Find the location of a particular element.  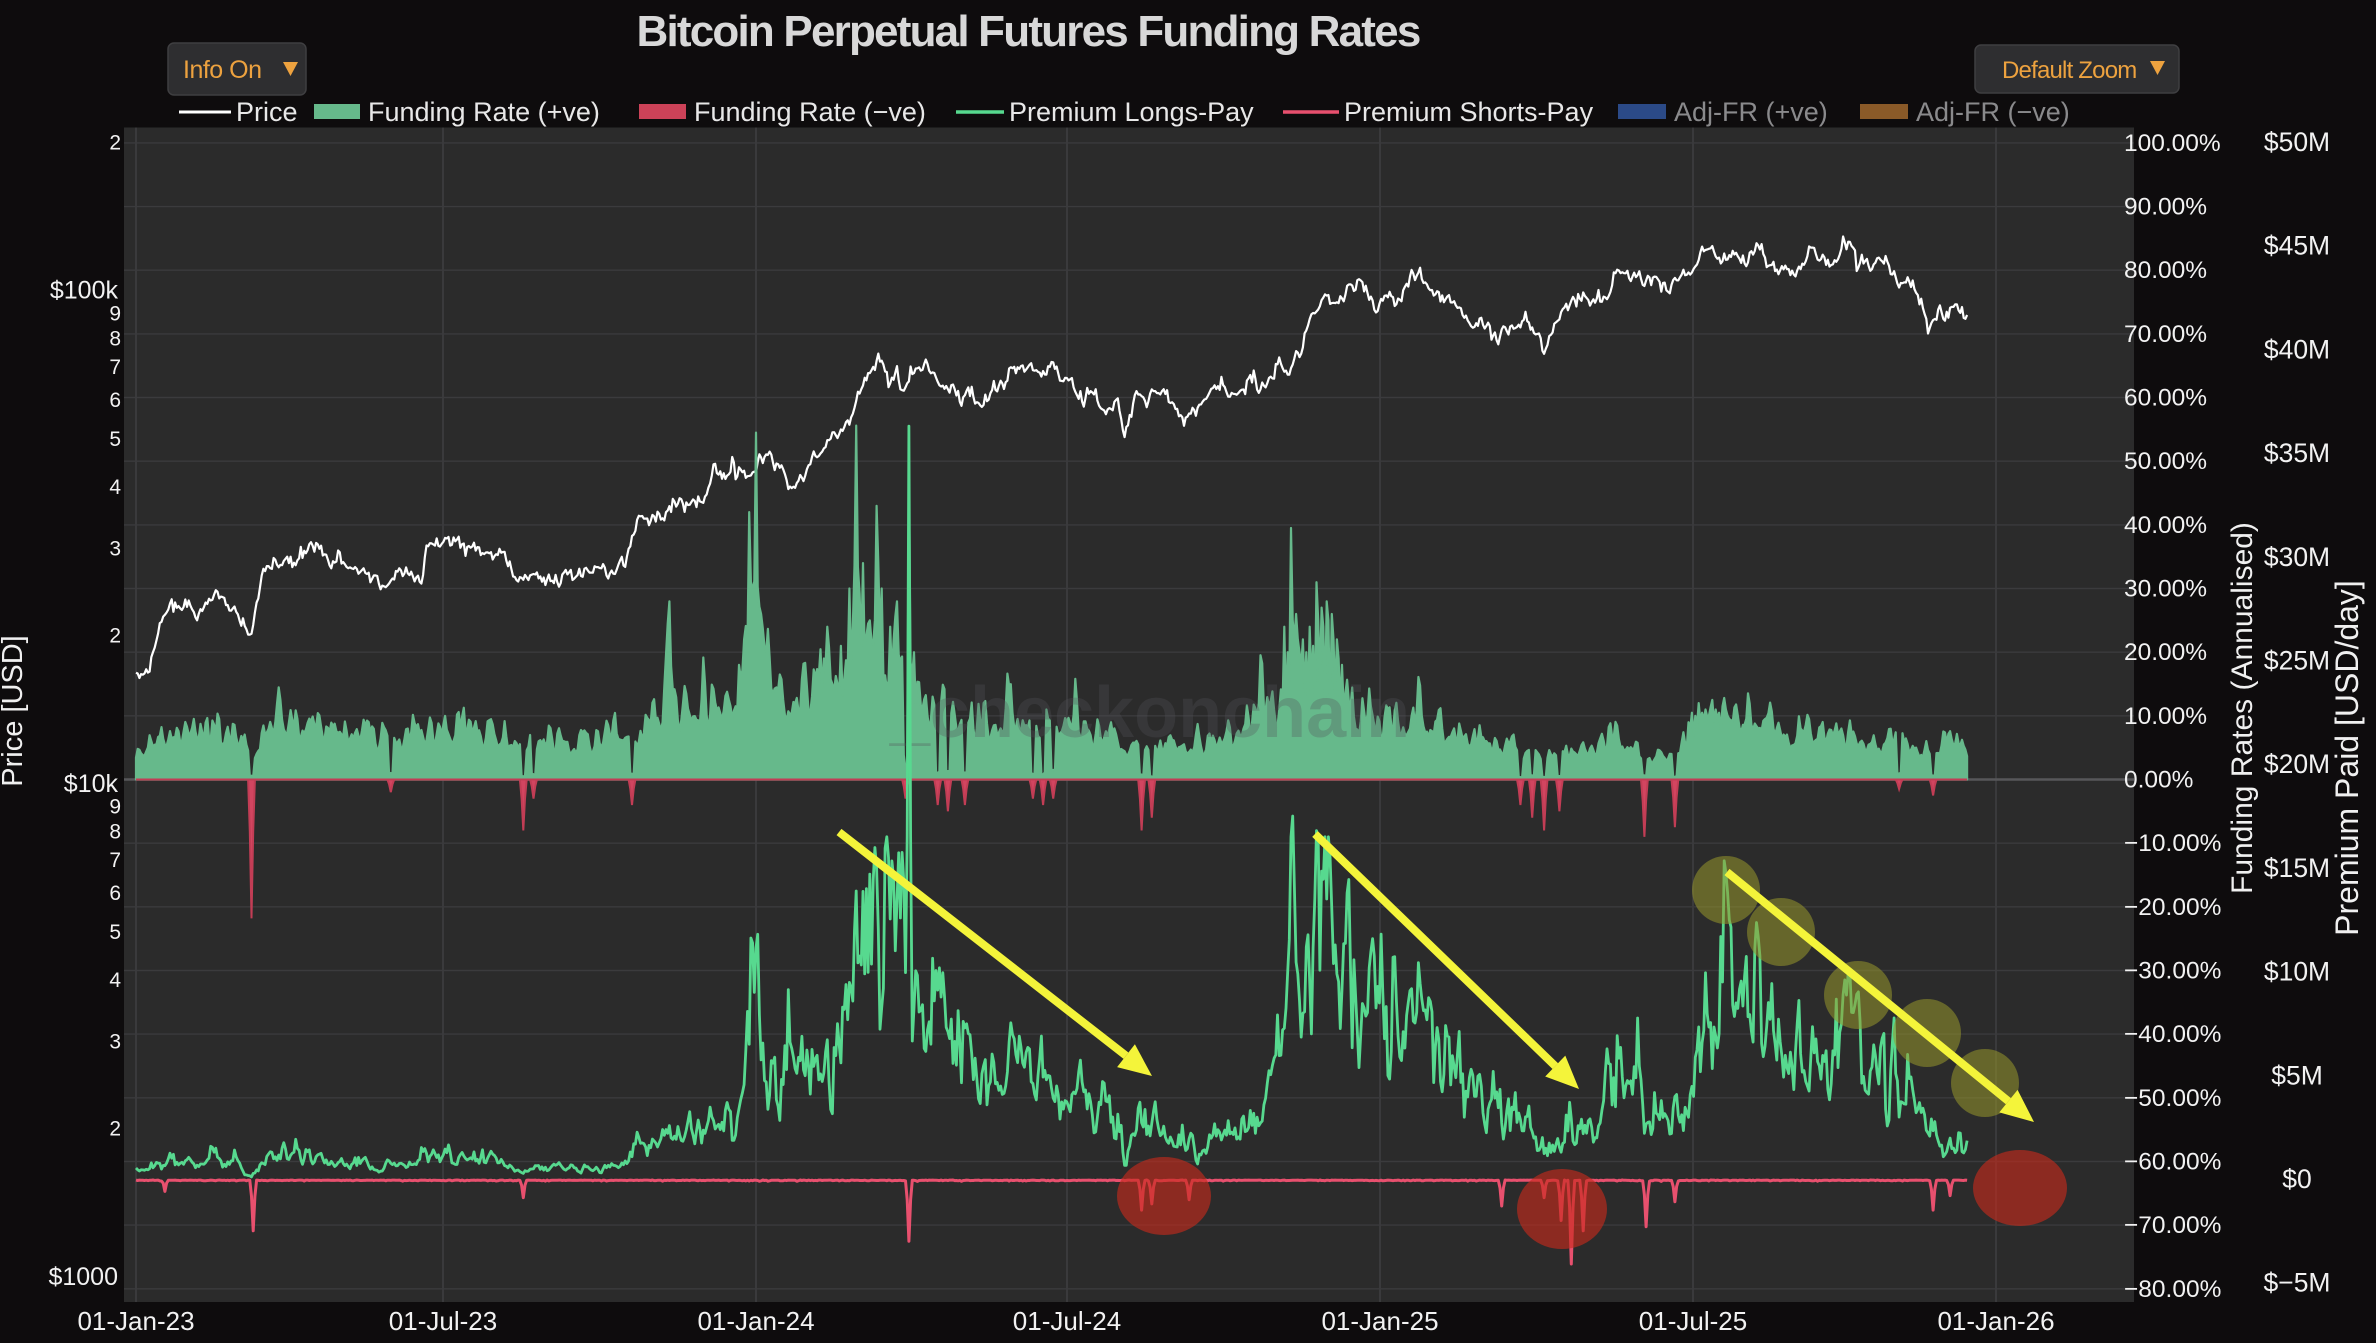

svg-text: $5M is located at coordinates (2297, 1075).